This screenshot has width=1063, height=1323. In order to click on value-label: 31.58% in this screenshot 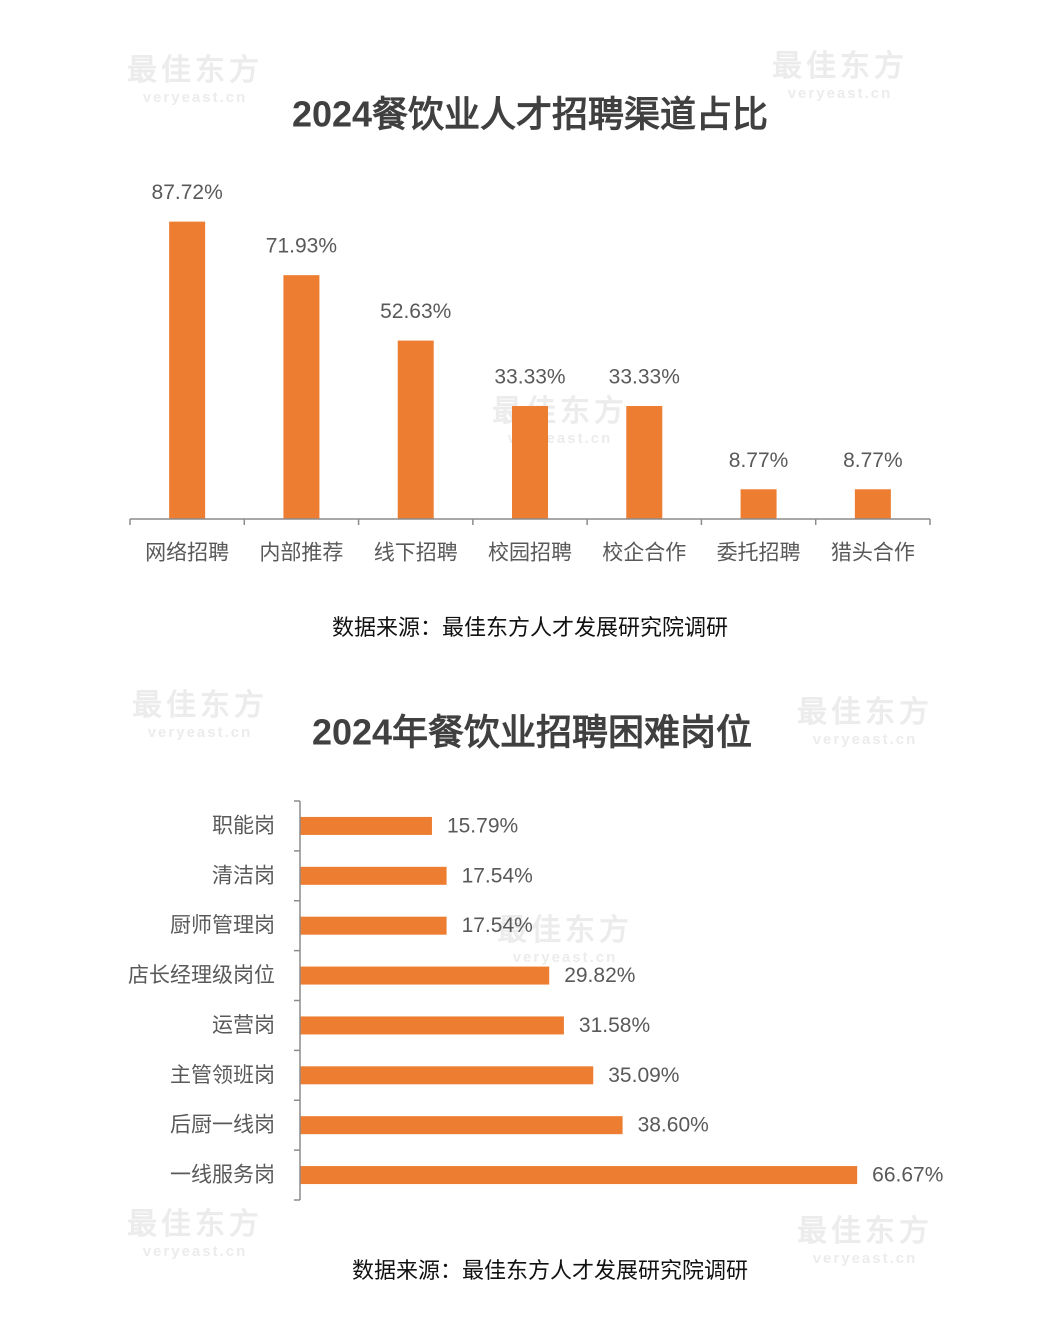, I will do `click(614, 1025)`.